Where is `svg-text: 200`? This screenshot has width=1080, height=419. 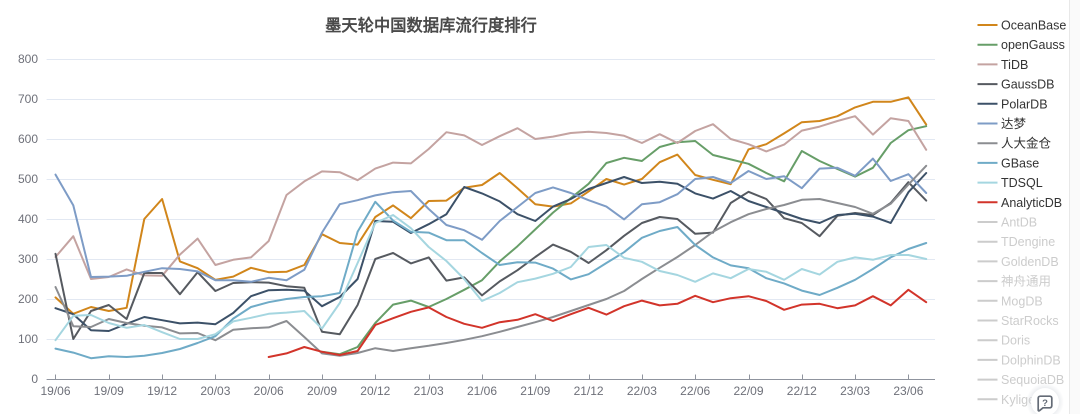
svg-text: 200 is located at coordinates (28, 299).